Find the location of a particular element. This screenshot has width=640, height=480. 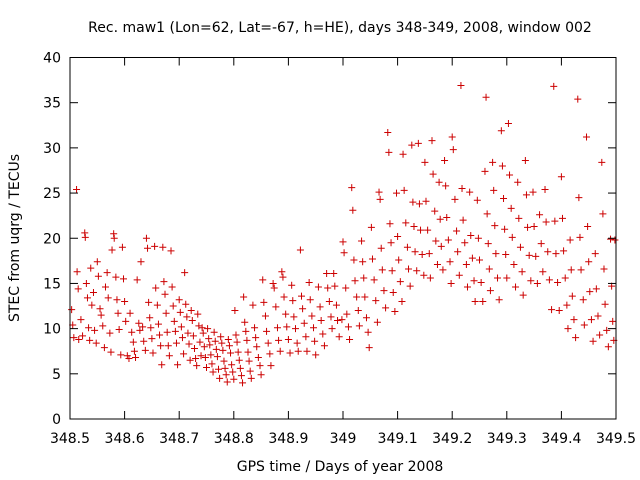

x-tick-label: 348.6 is located at coordinates (125, 439).